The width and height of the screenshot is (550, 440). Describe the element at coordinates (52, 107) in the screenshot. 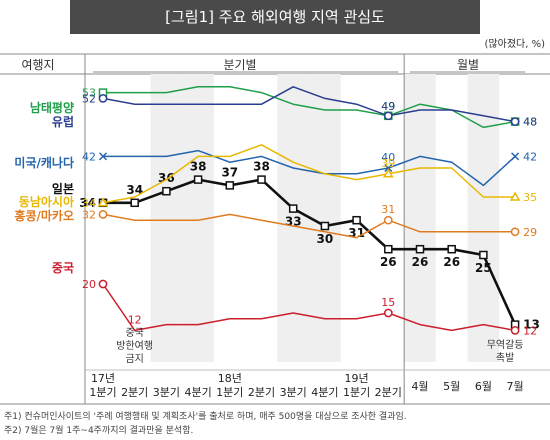

I see `series-name-label: 남태평양` at that location.